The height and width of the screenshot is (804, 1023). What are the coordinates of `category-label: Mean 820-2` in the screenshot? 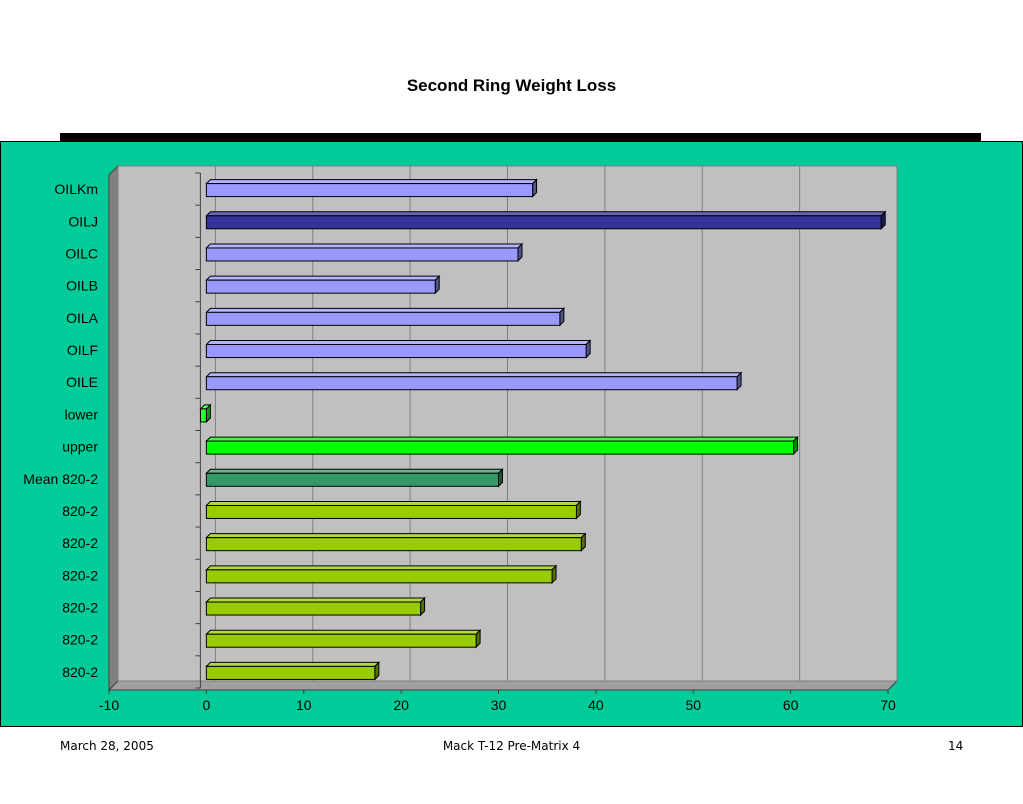 It's located at (60, 479).